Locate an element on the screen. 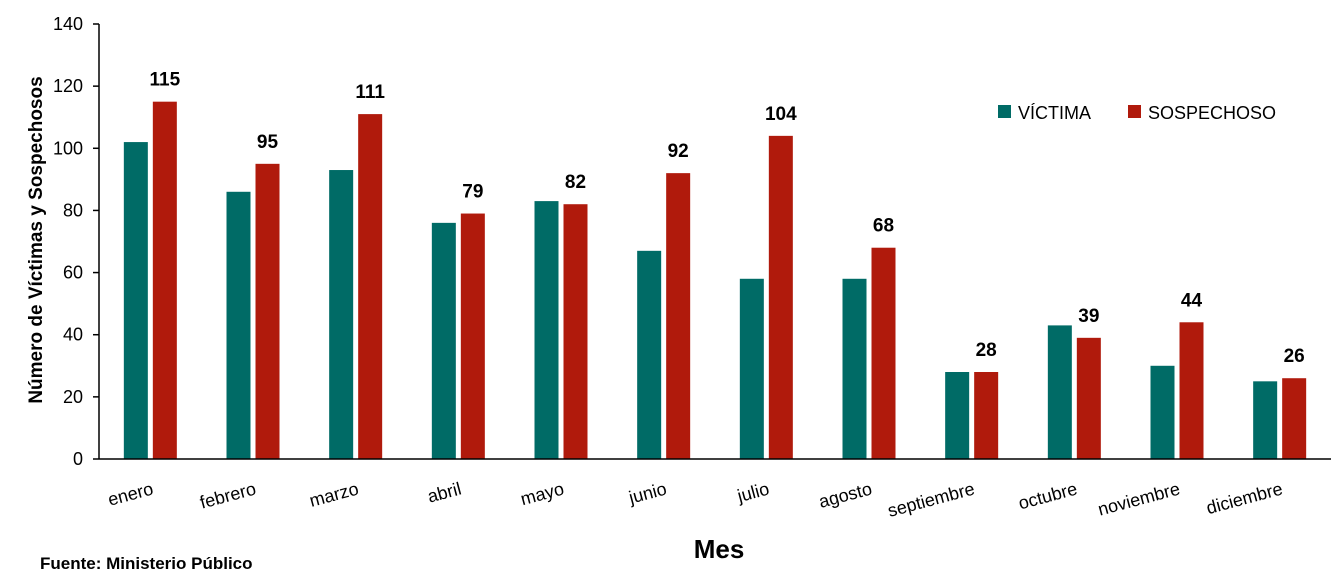 Image resolution: width=1331 pixels, height=574 pixels. y-tick-label: 20 is located at coordinates (73, 397).